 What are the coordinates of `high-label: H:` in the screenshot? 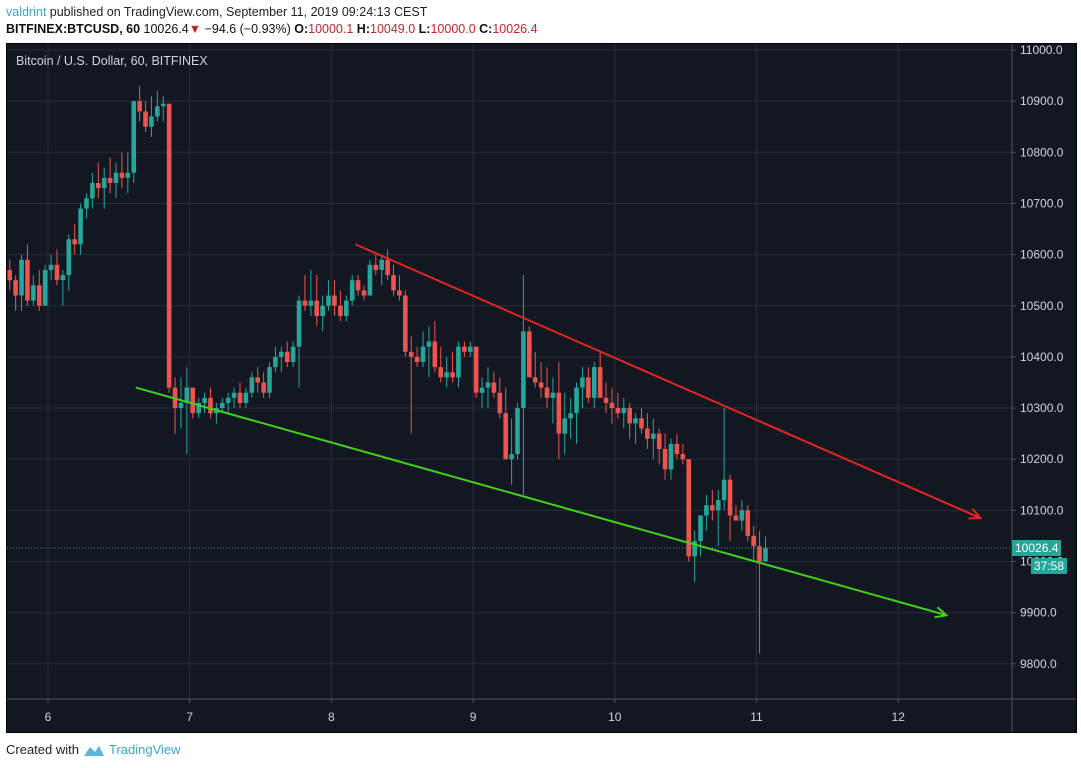 It's located at (363, 29).